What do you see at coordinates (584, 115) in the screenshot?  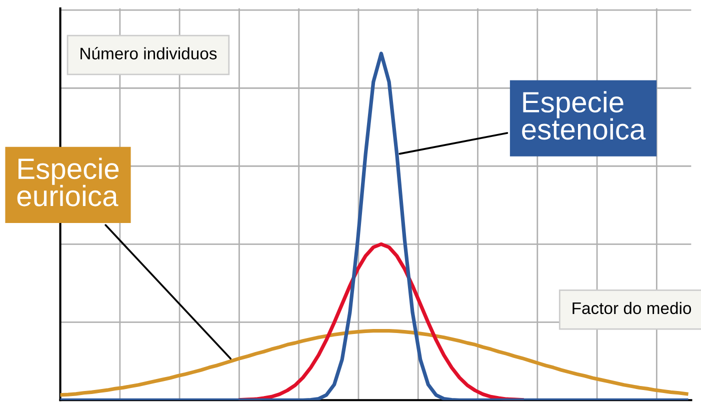 I see `text: Especie estenoica` at bounding box center [584, 115].